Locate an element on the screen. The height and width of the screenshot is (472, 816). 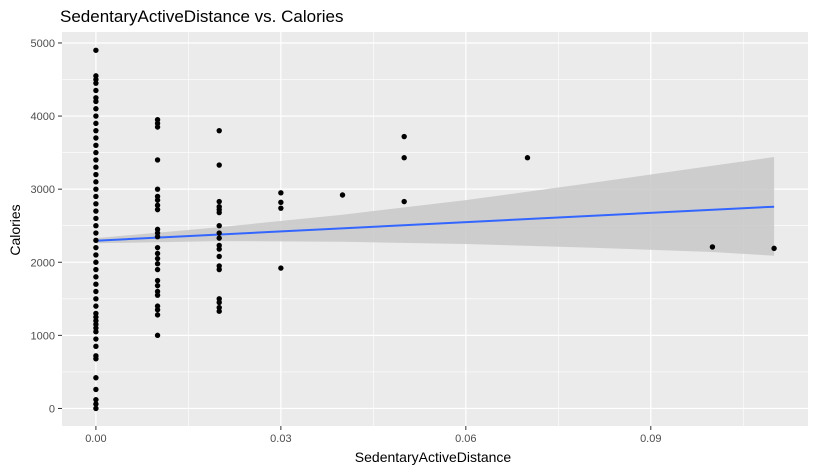
y-tick-label: 2000 is located at coordinates (43, 263).